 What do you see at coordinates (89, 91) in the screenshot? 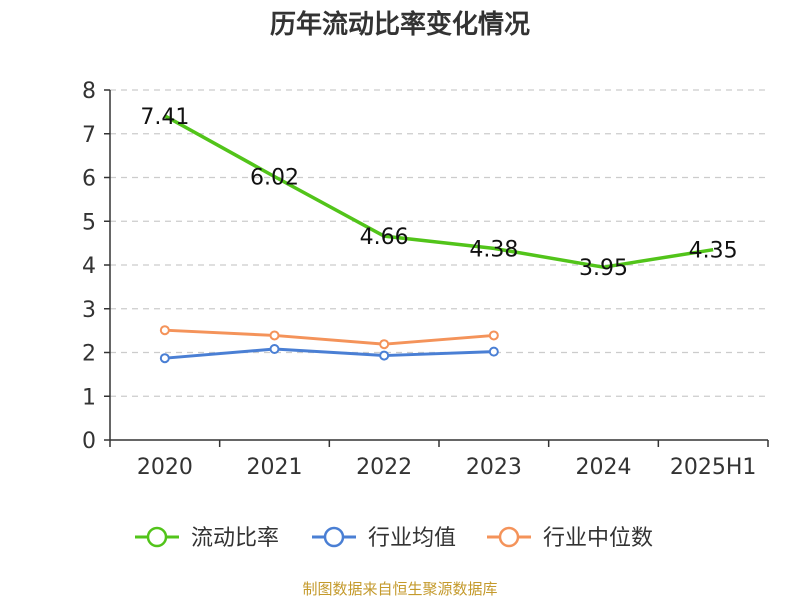
I see `y-tick-label: 8` at bounding box center [89, 91].